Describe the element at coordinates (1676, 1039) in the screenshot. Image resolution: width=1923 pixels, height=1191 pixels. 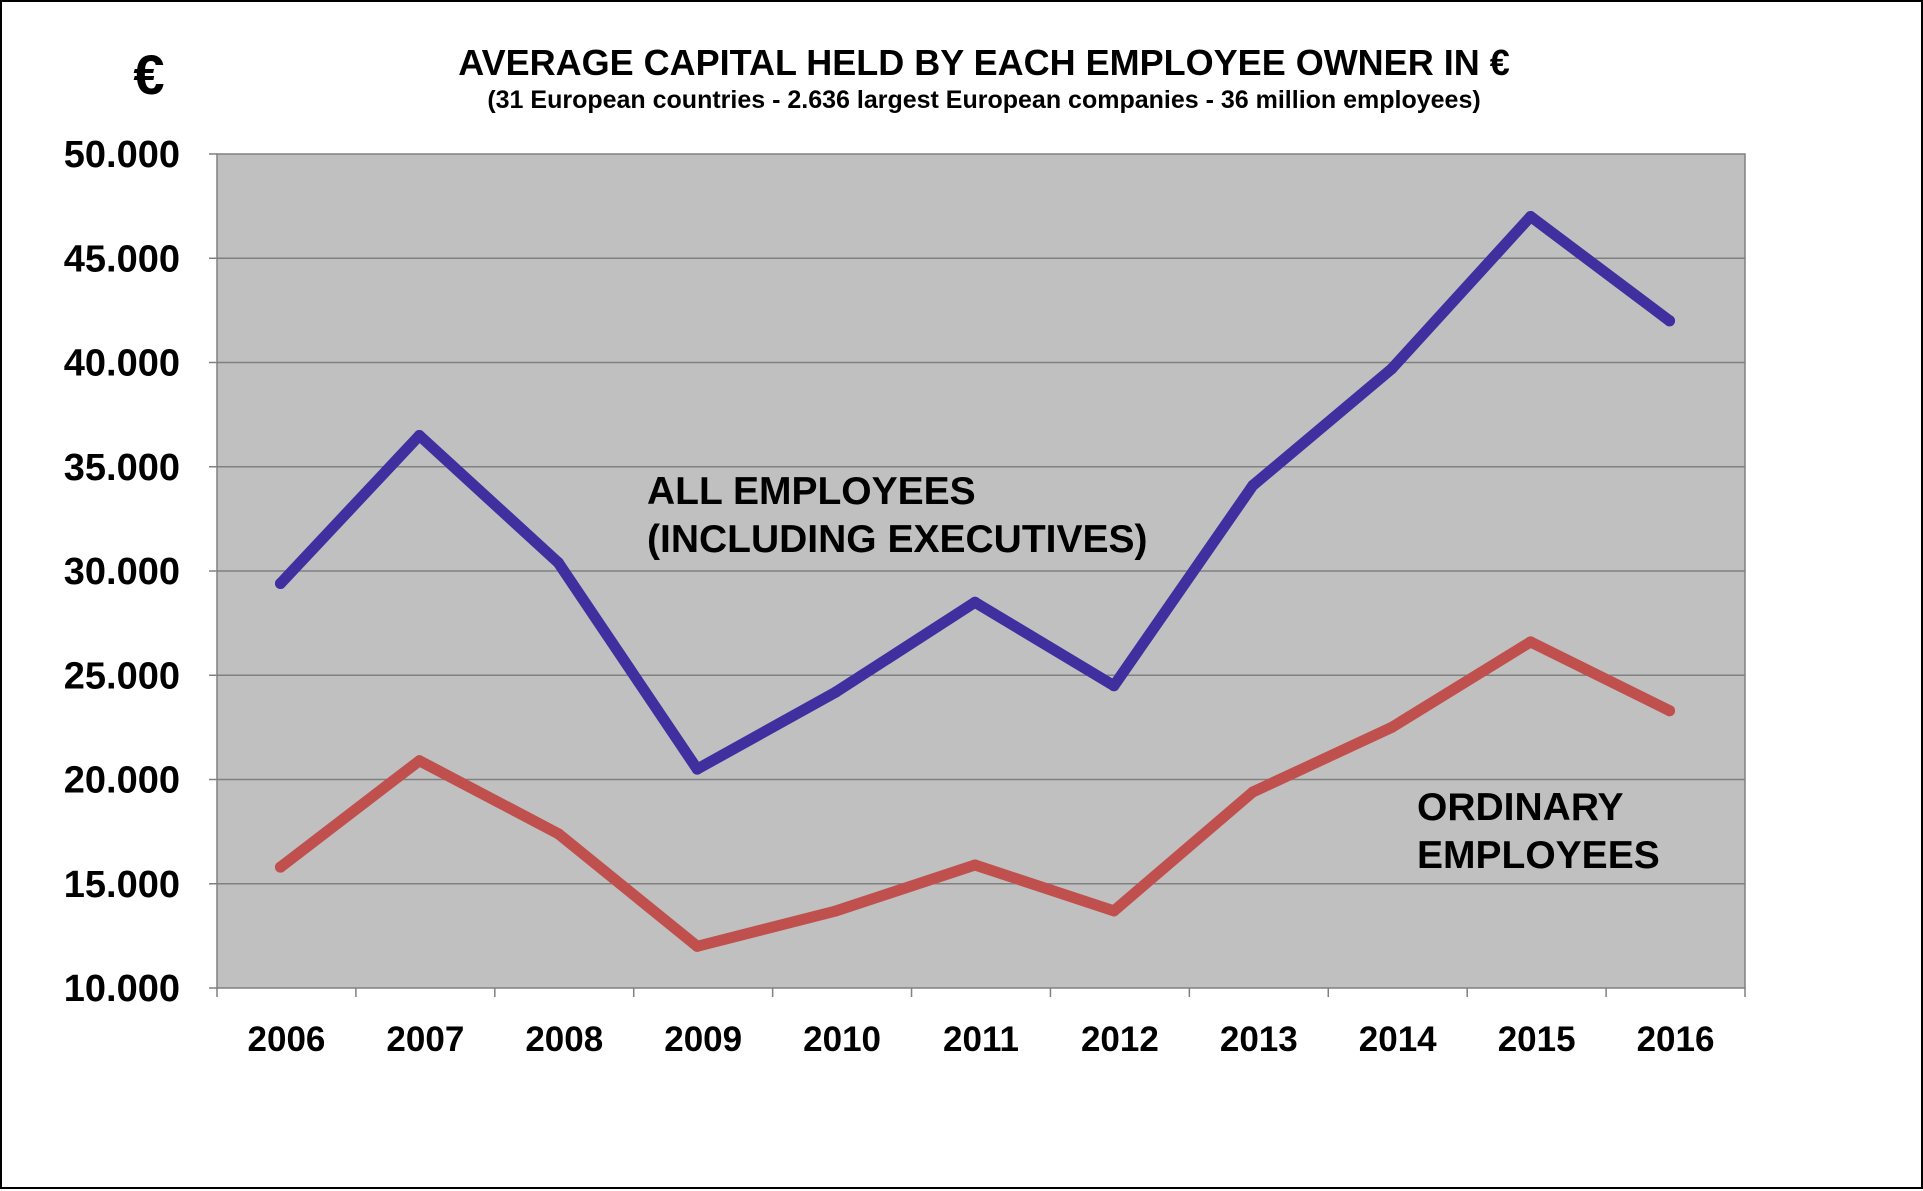
I see `x-tick-label: 2016` at that location.